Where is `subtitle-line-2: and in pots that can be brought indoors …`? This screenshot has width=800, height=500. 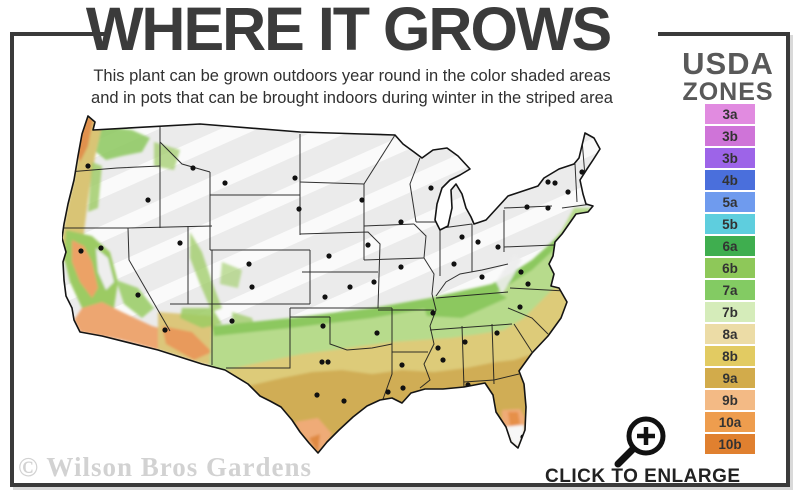
subtitle-line-2: and in pots that can be brought indoors … is located at coordinates (352, 97).